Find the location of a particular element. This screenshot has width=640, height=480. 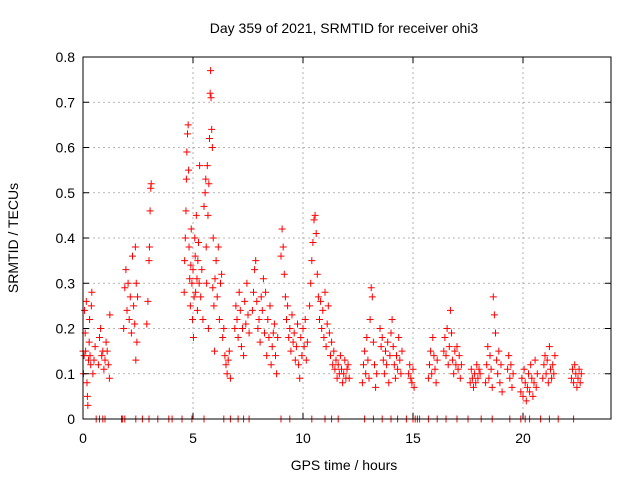

x-tick-label: 5 is located at coordinates (193, 438).